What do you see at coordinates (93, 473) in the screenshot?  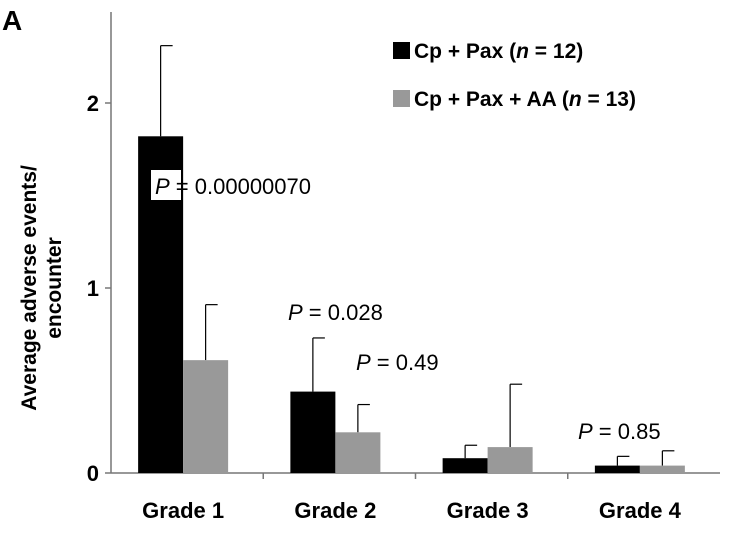 I see `y-tick-label: 0` at bounding box center [93, 473].